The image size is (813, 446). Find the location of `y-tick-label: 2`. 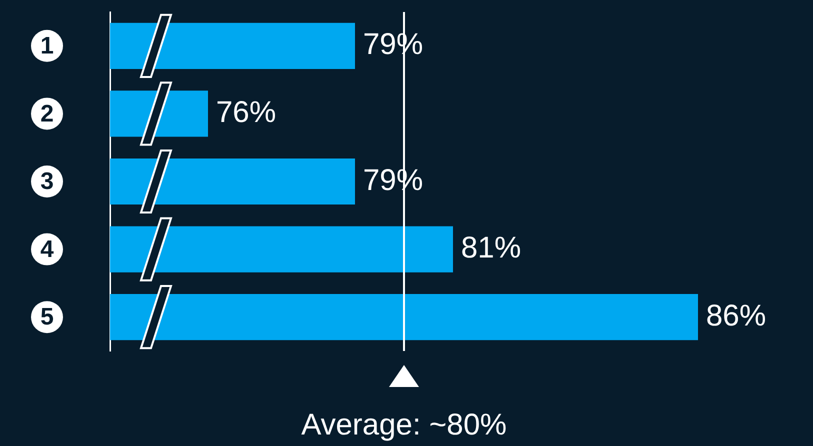

y-tick-label: 2 is located at coordinates (47, 114).